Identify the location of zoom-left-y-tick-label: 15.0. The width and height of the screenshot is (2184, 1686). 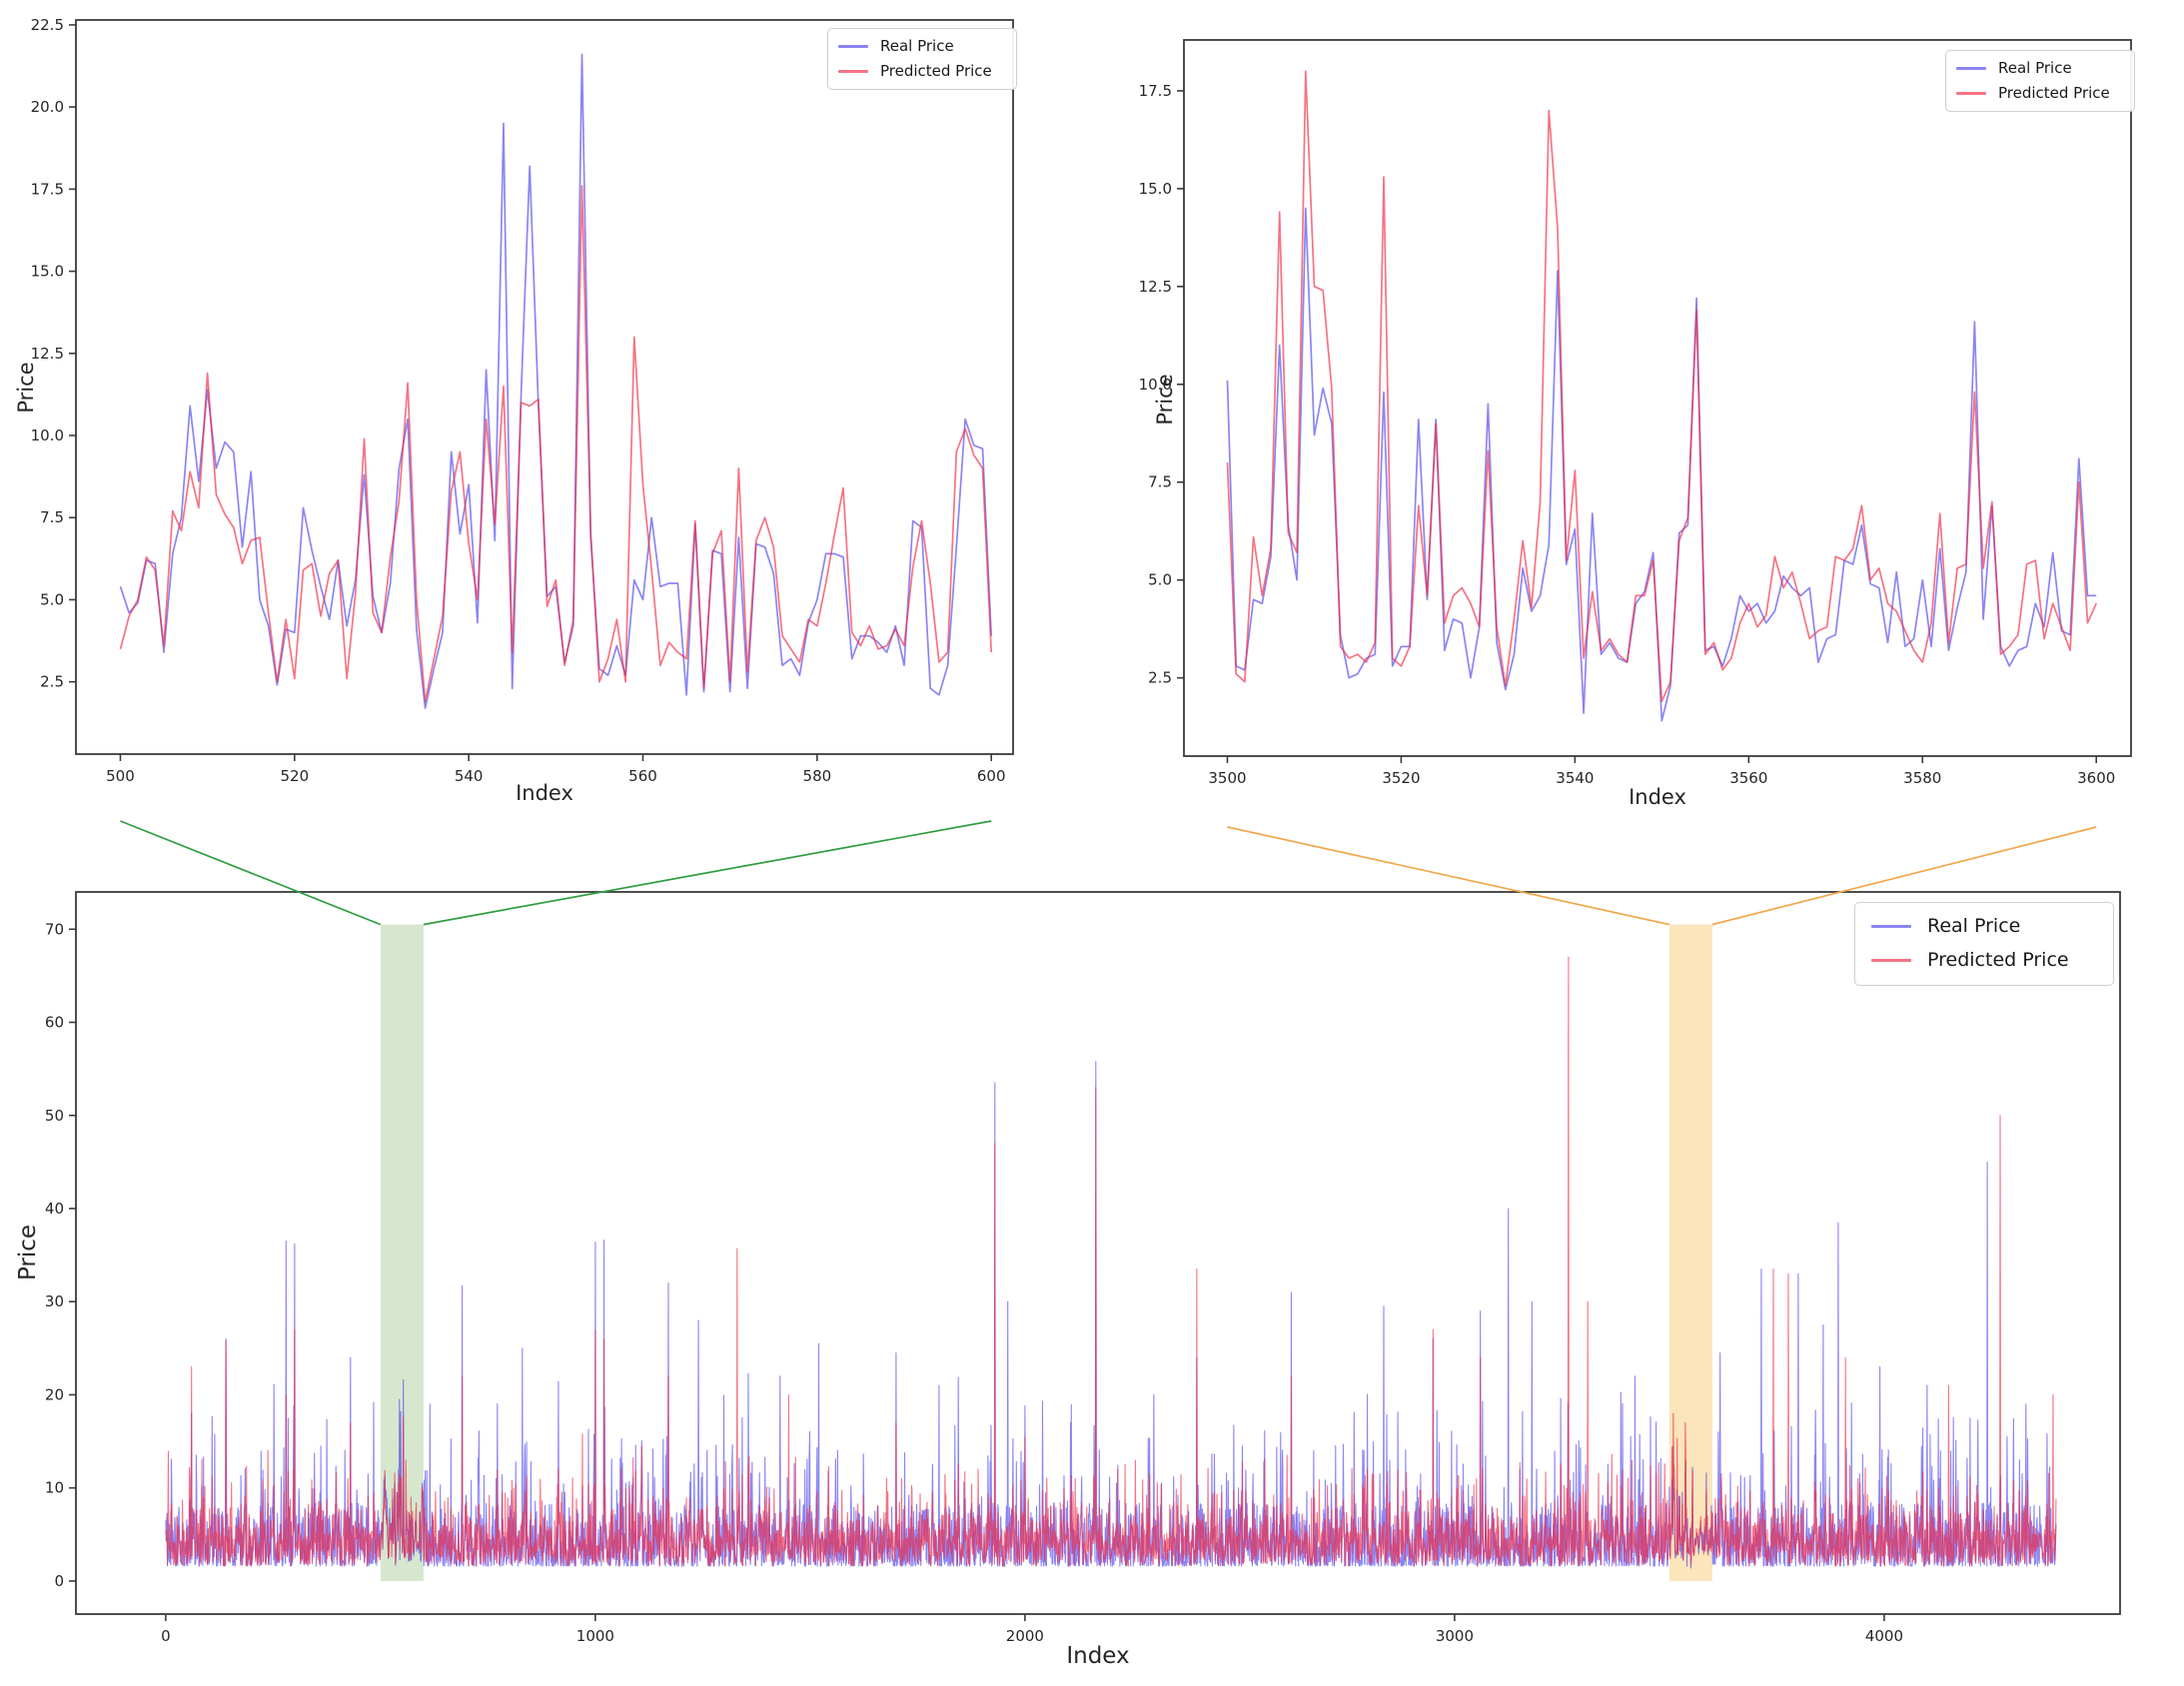
(47, 272).